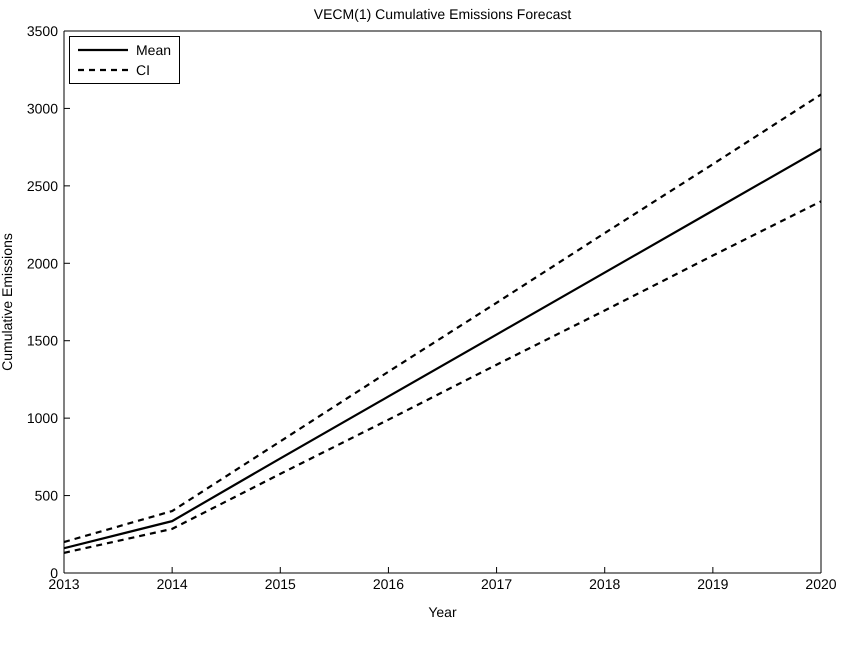 This screenshot has width=842, height=661. I want to click on x-tick-label: 2016, so click(388, 584).